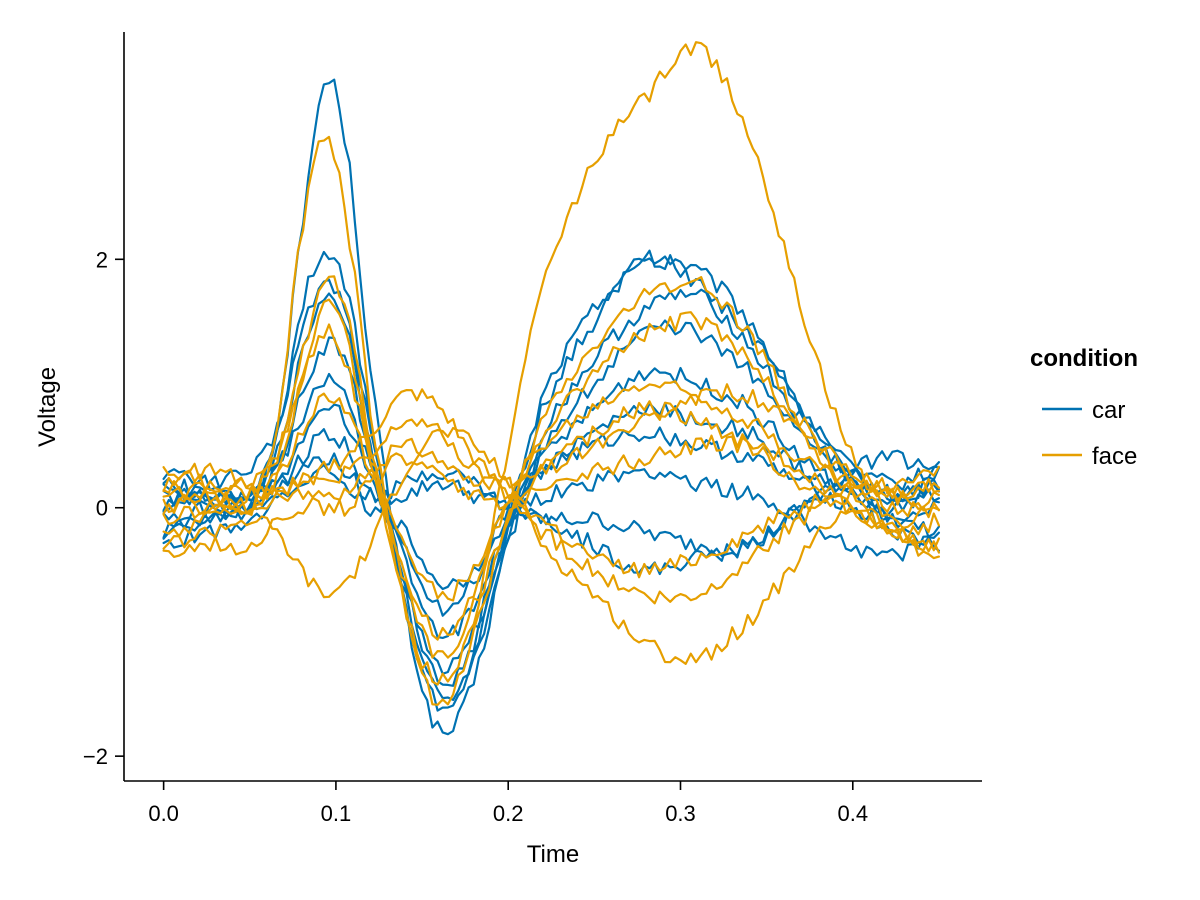 This screenshot has width=1200, height=900. I want to click on legend-title: condition, so click(1084, 358).